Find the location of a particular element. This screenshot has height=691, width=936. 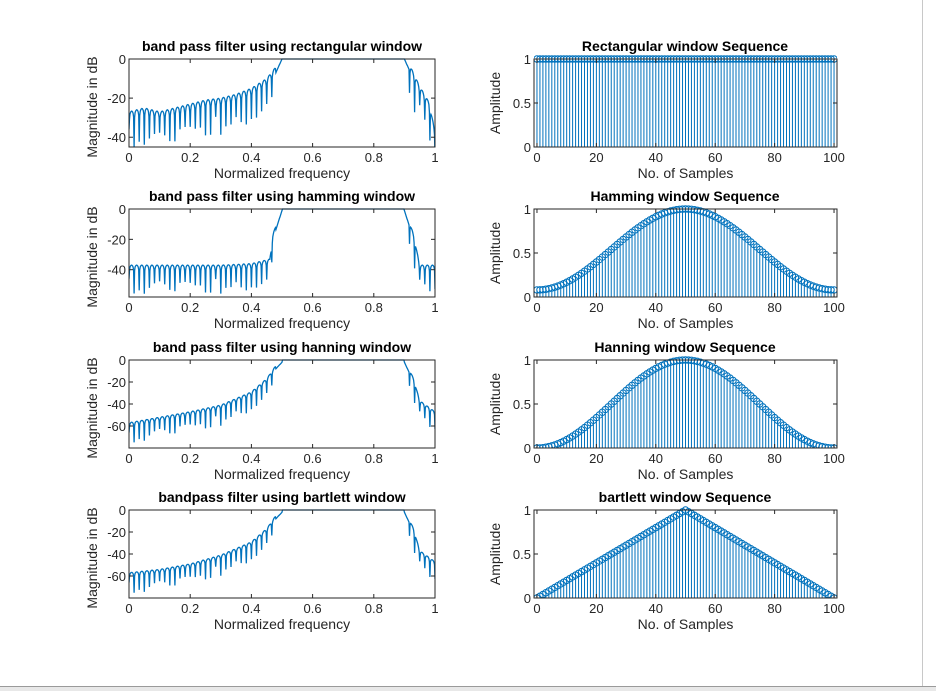

window-edge-bottom is located at coordinates (468, 688).